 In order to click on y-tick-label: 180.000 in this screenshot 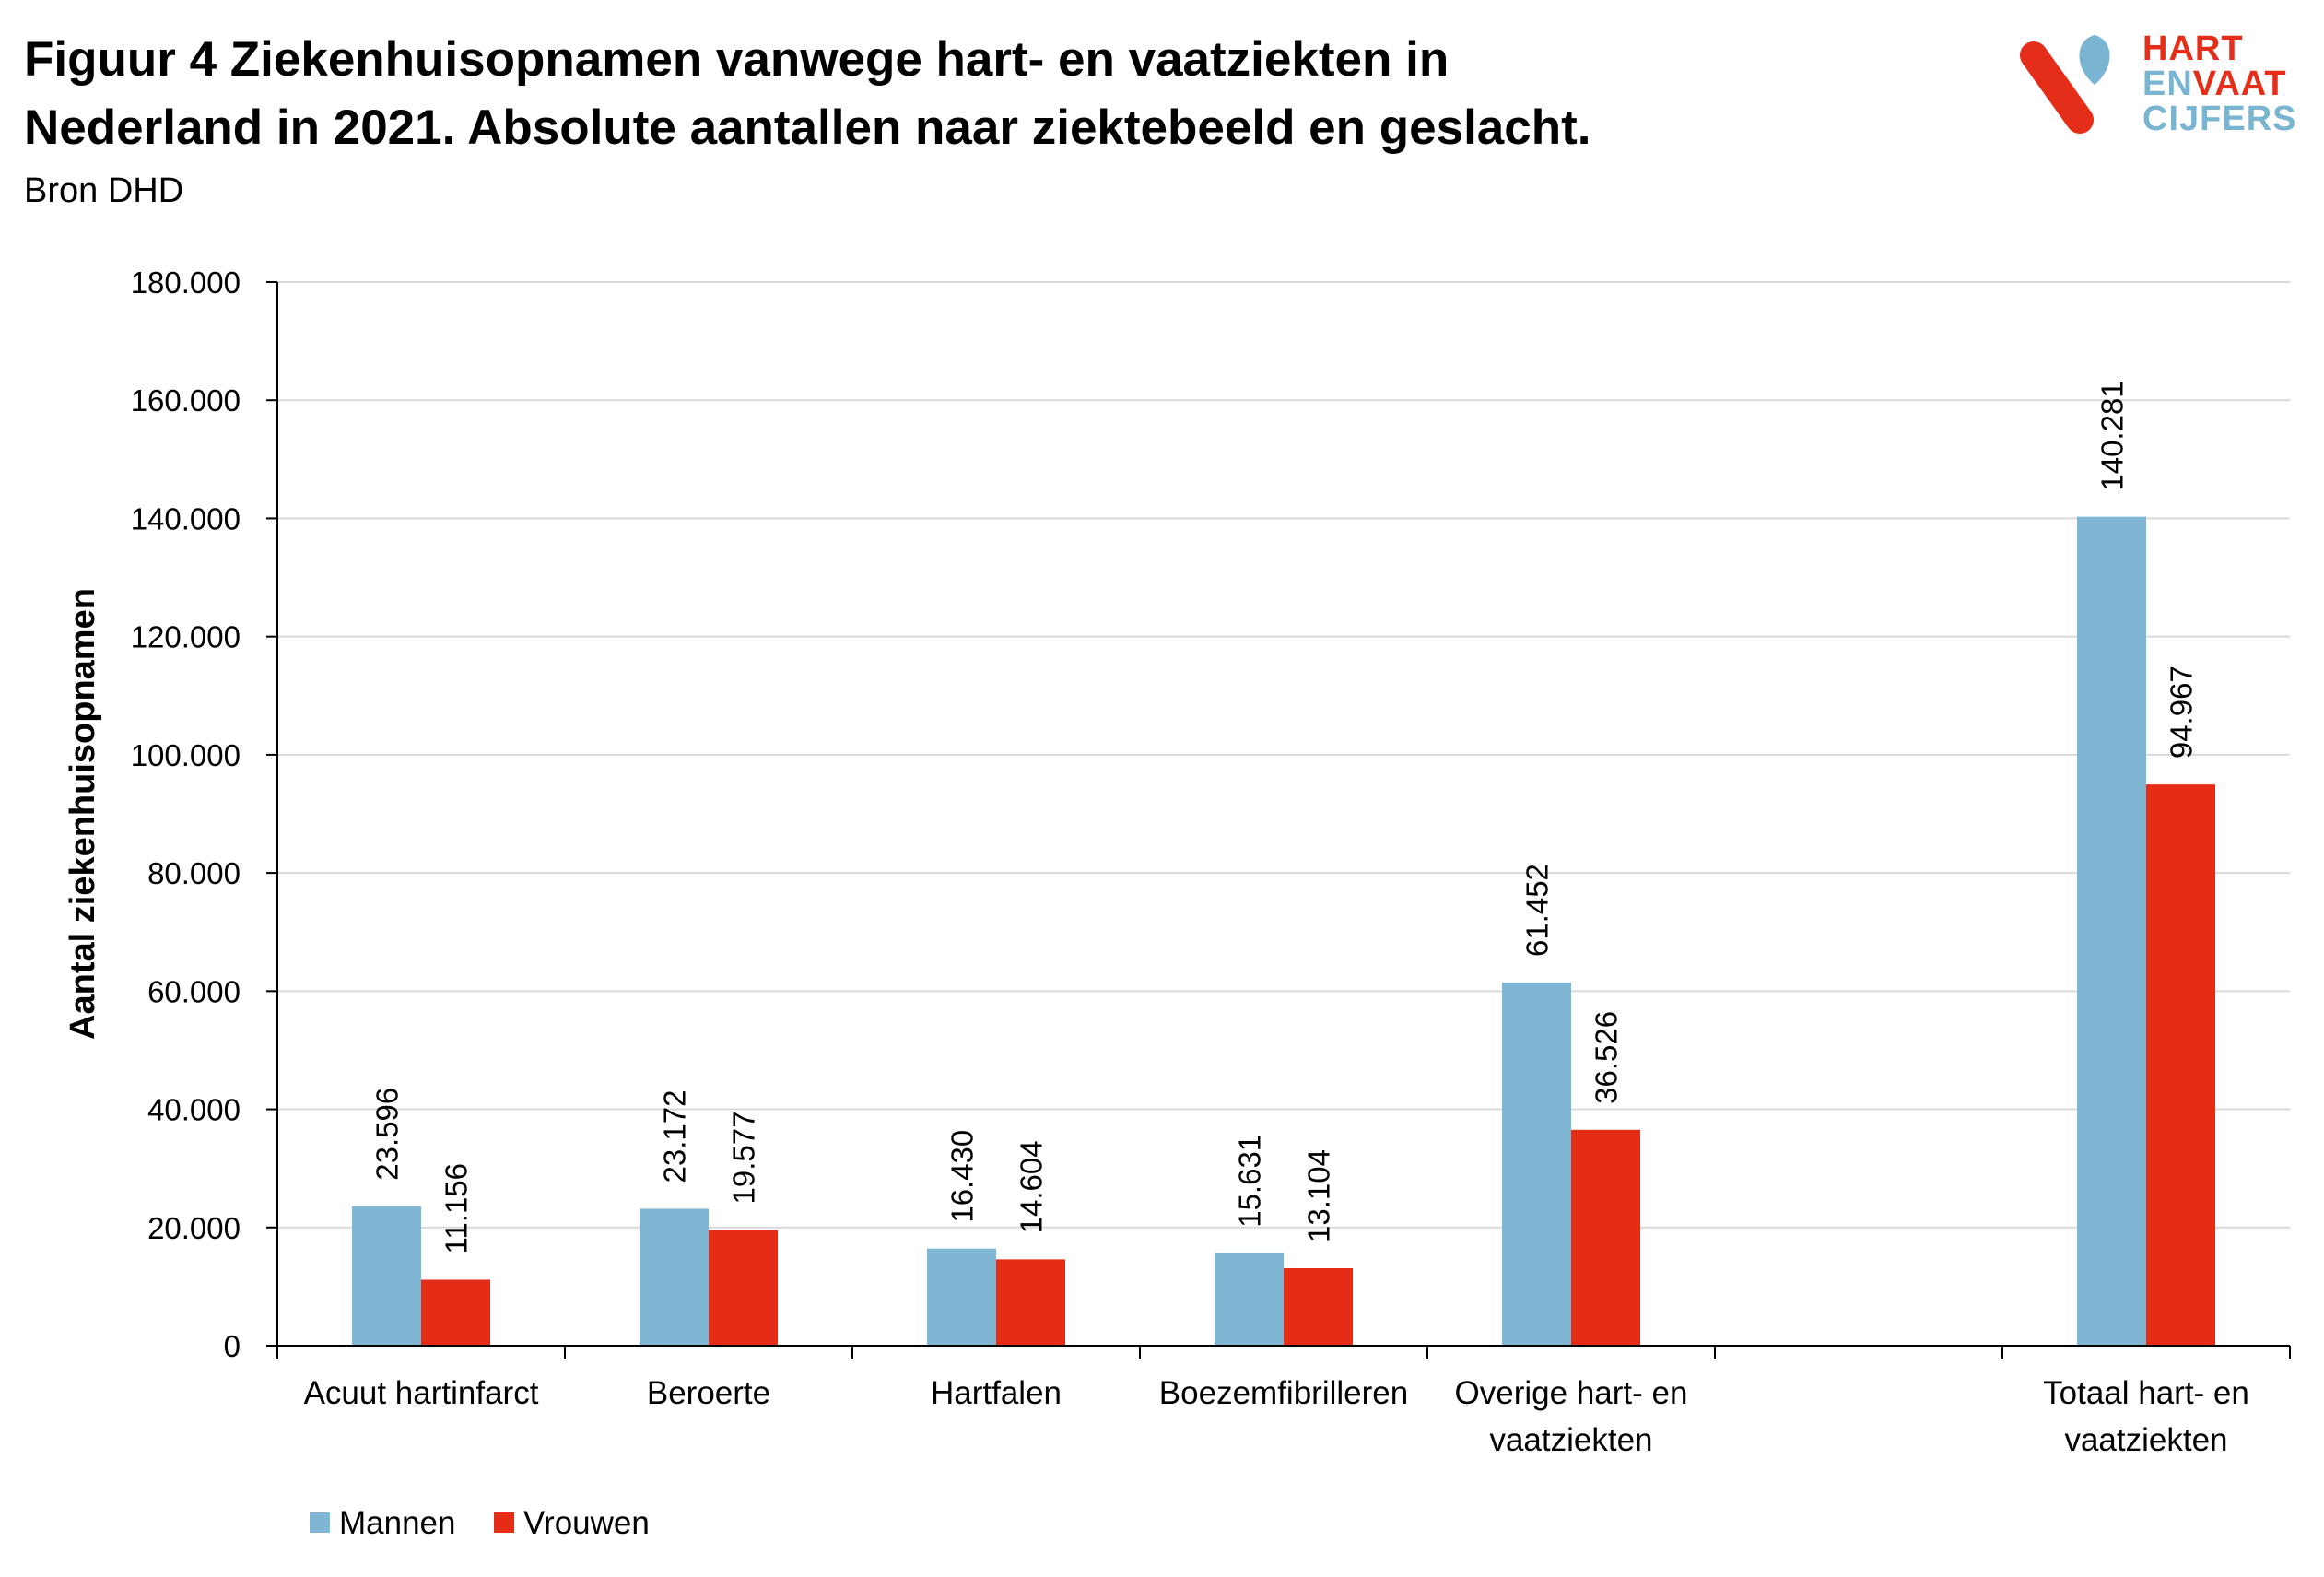, I will do `click(186, 282)`.